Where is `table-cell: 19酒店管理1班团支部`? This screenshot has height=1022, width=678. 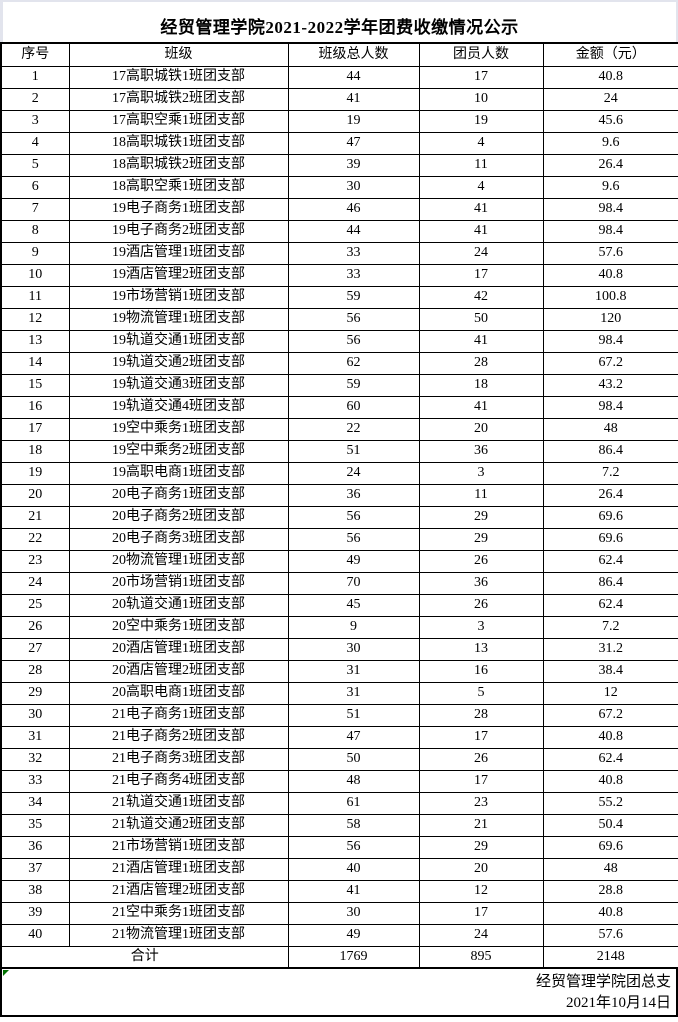
table-cell: 19酒店管理1班团支部 is located at coordinates (178, 253).